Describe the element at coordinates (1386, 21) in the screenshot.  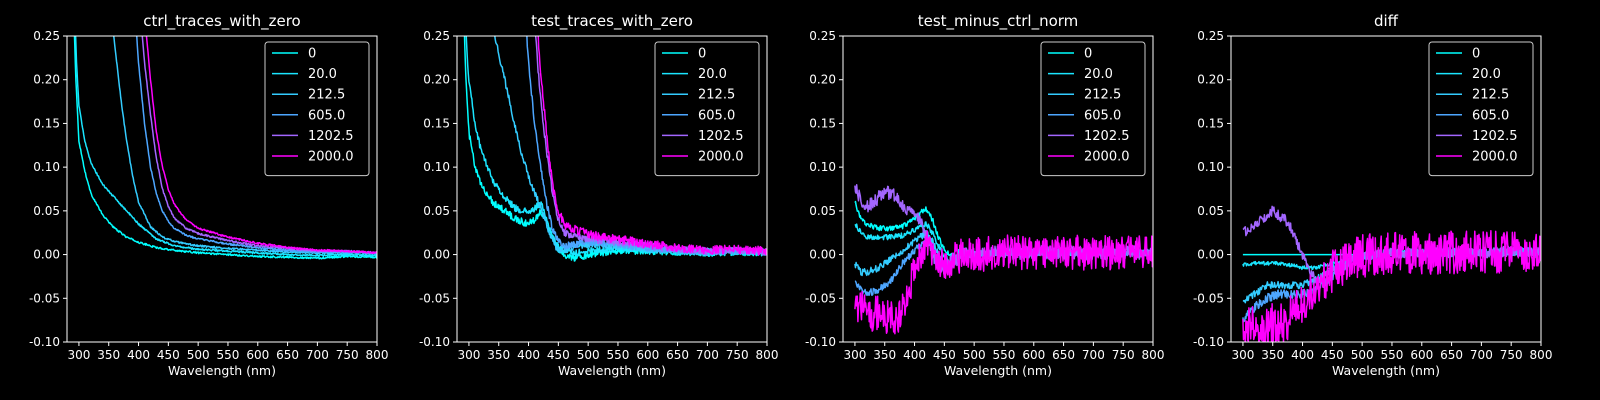
I see `chart-title: diff` at that location.